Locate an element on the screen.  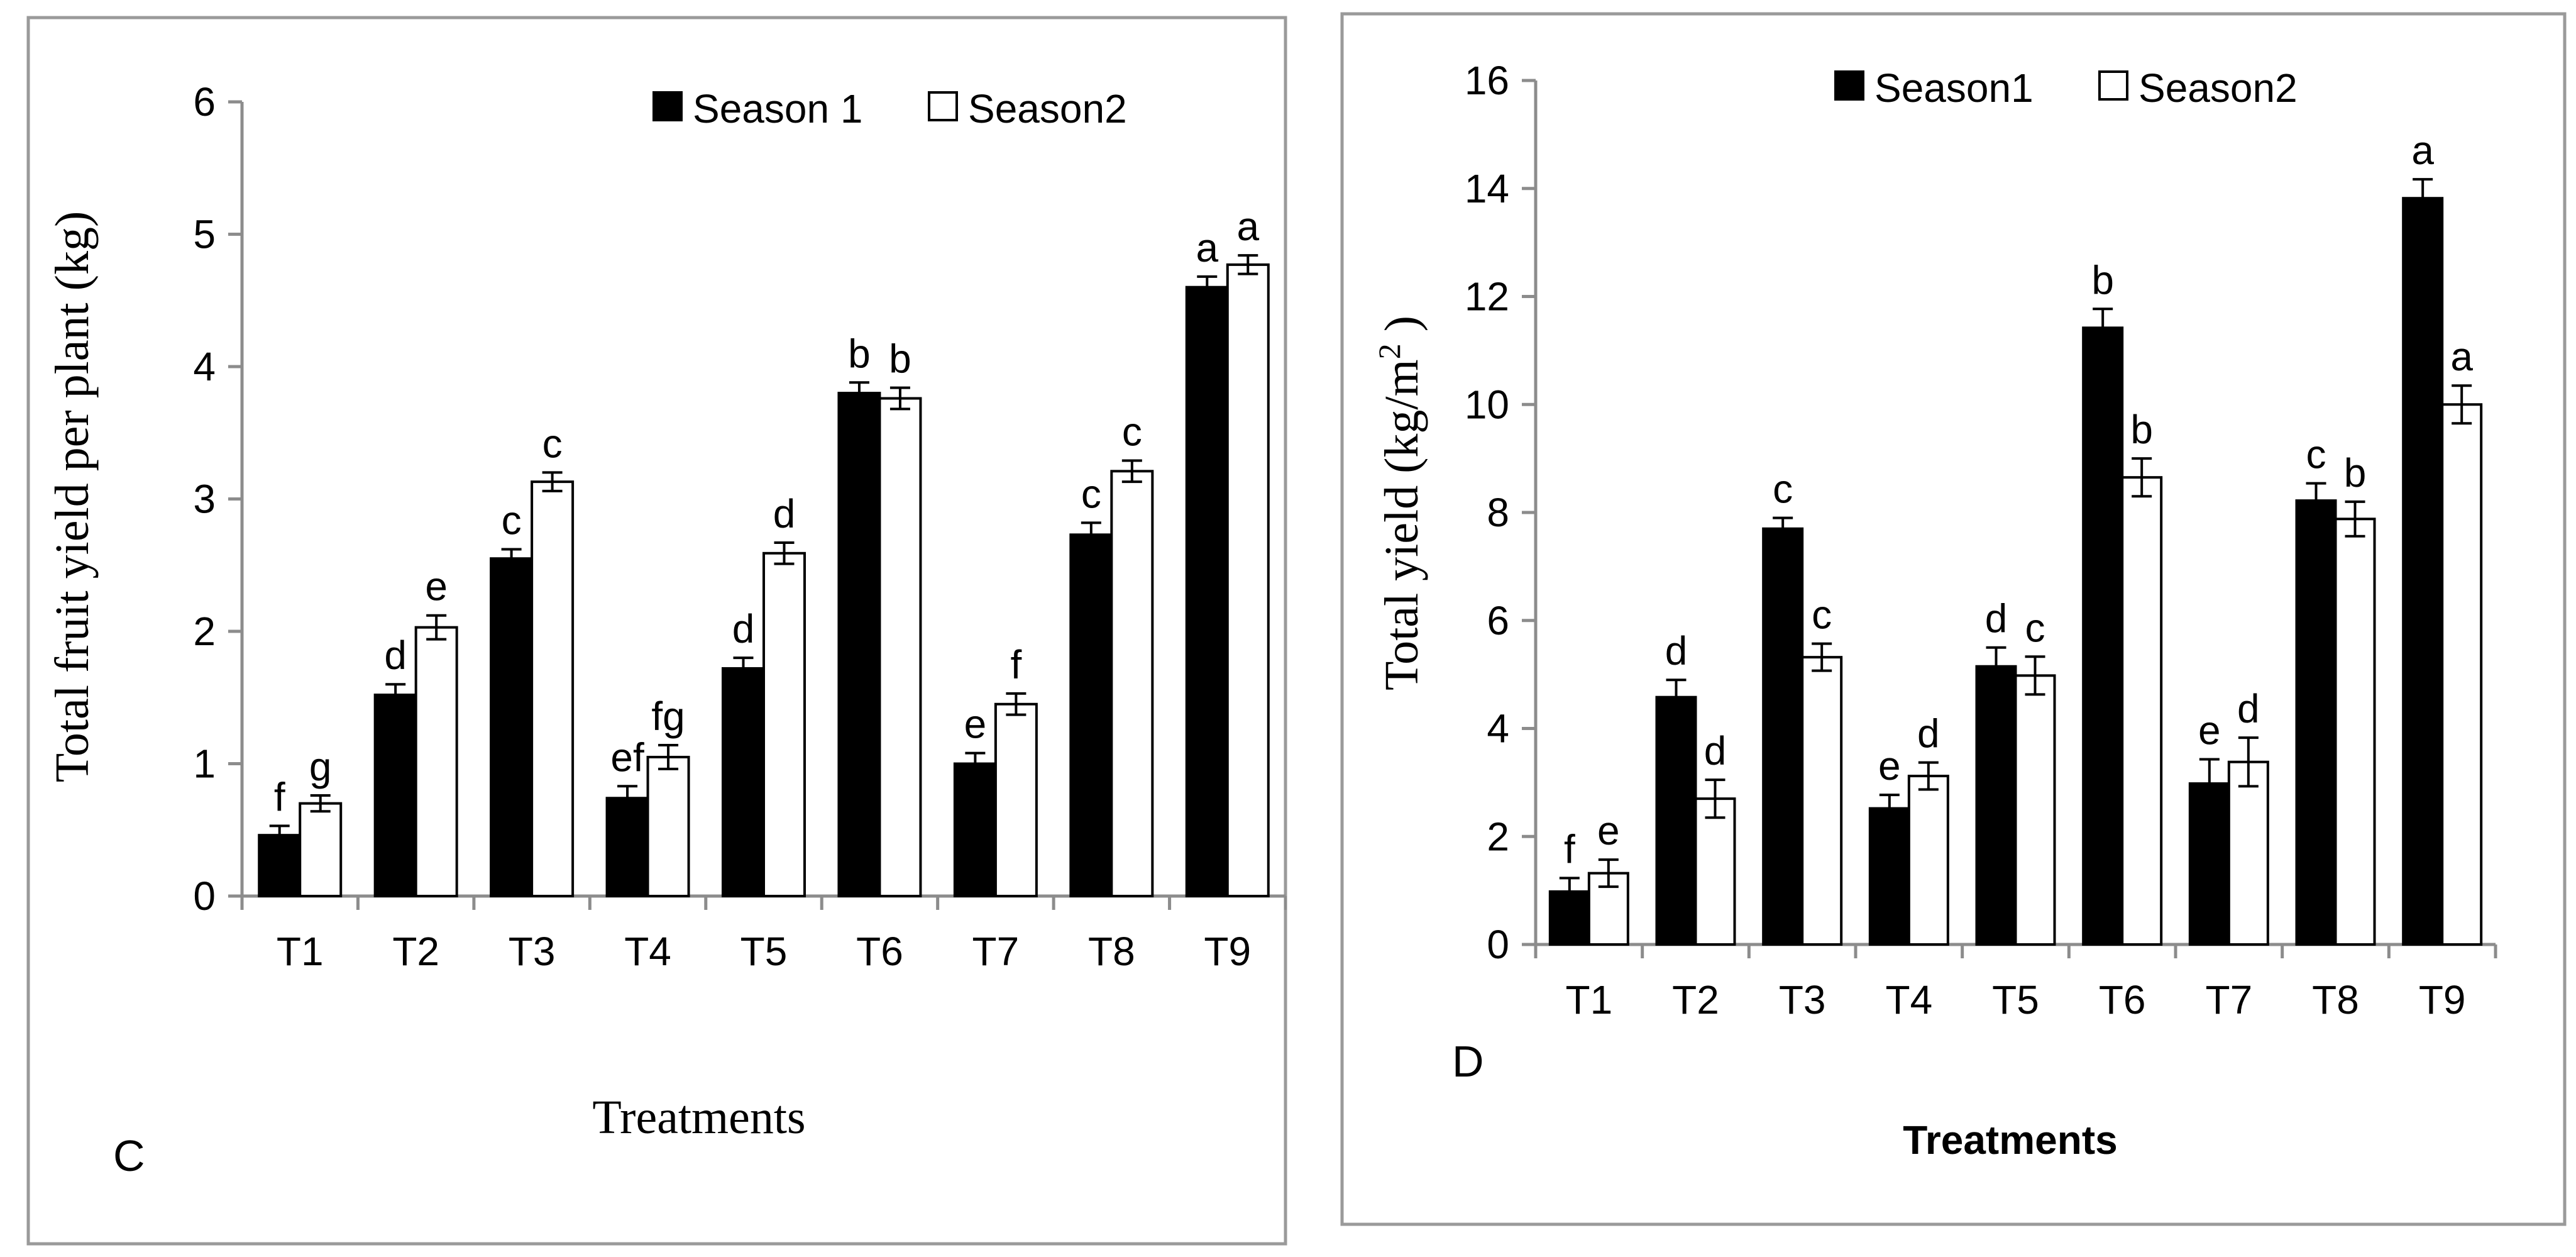
panel-c-x-tick-label: T6 is located at coordinates (879, 951).